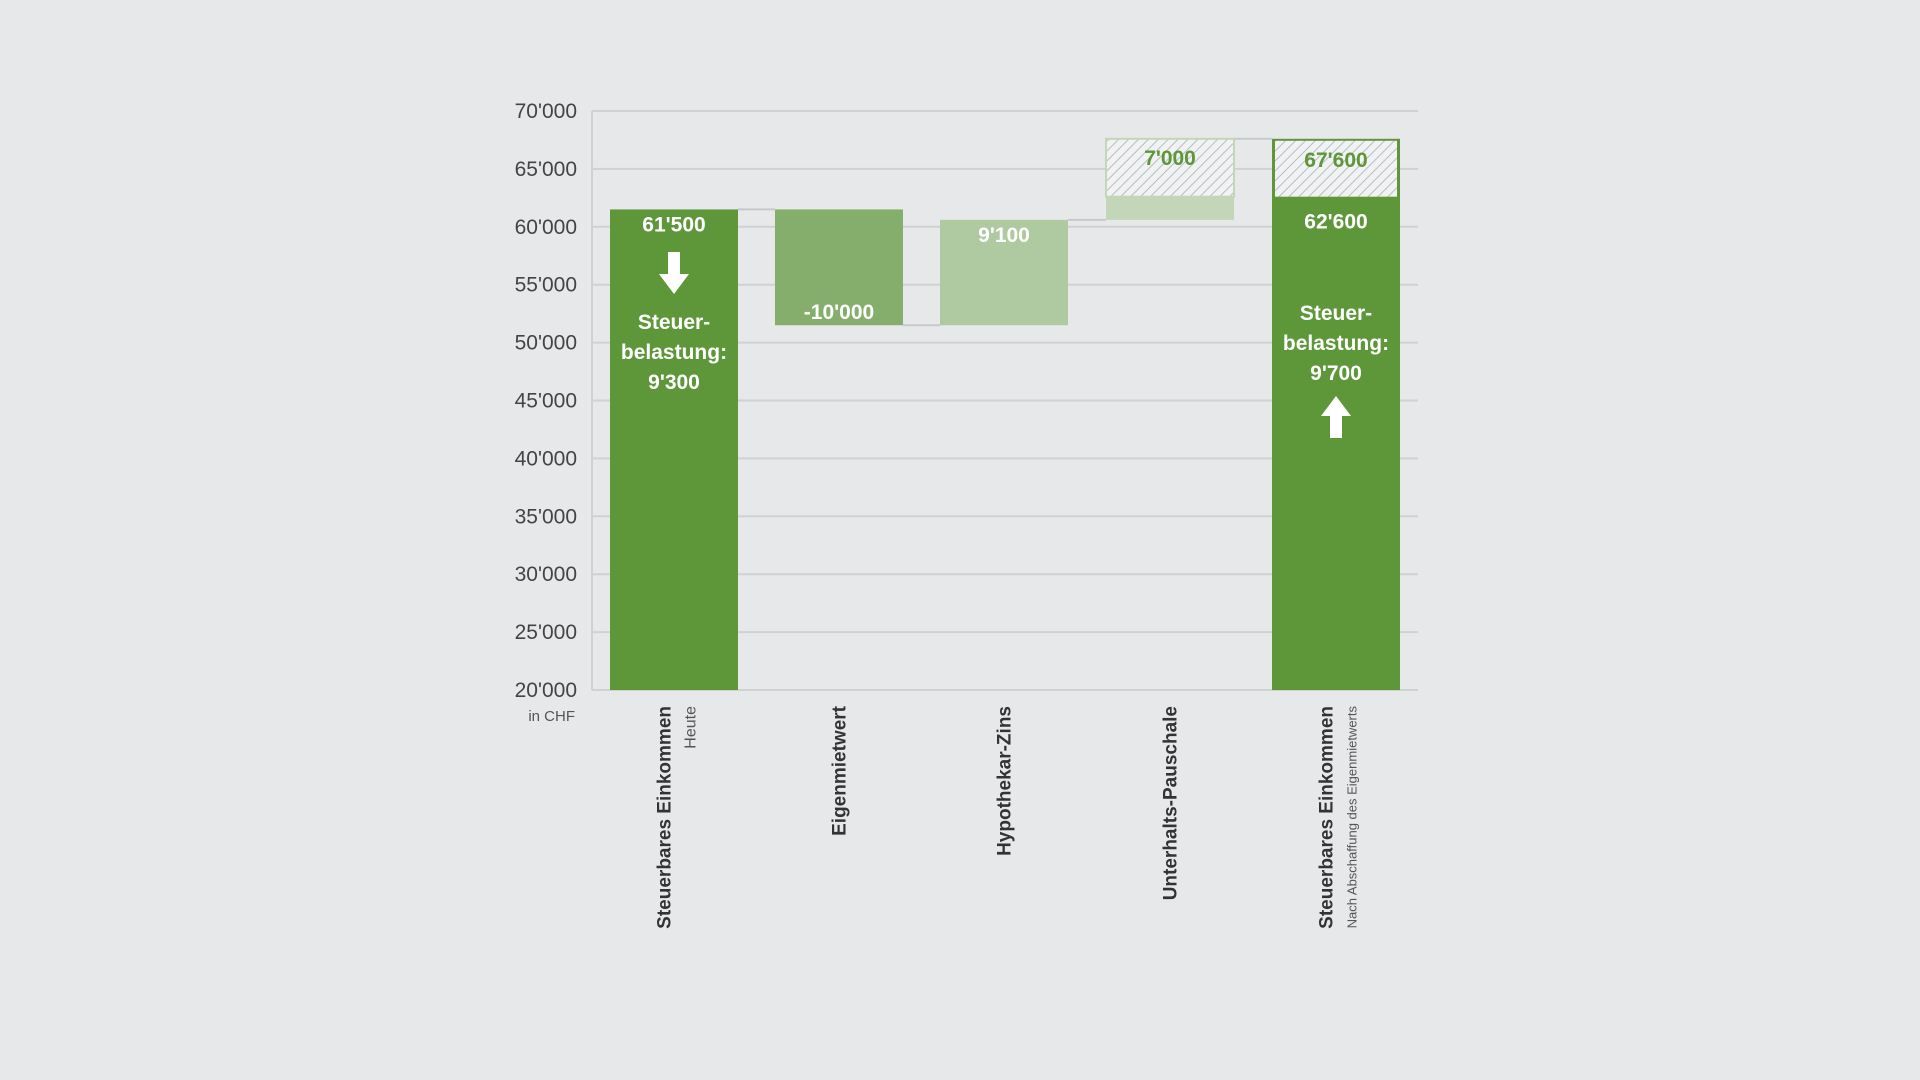 Image resolution: width=1920 pixels, height=1080 pixels. What do you see at coordinates (546, 169) in the screenshot?
I see `y-tick-label: 65'000` at bounding box center [546, 169].